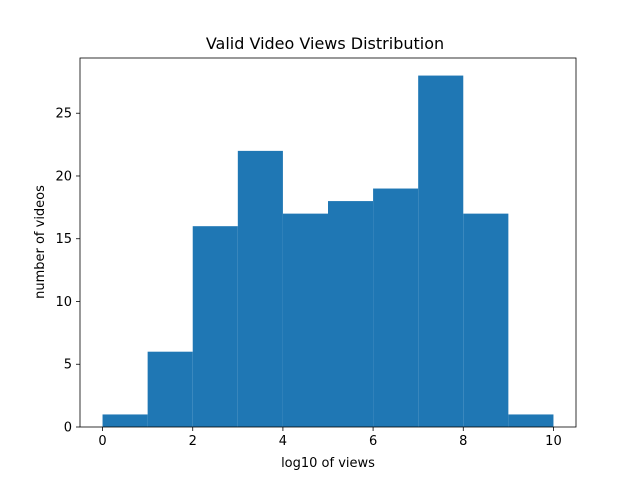 The image size is (640, 480). What do you see at coordinates (325, 43) in the screenshot?
I see `chart-title: Valid Video Views Distribution` at bounding box center [325, 43].